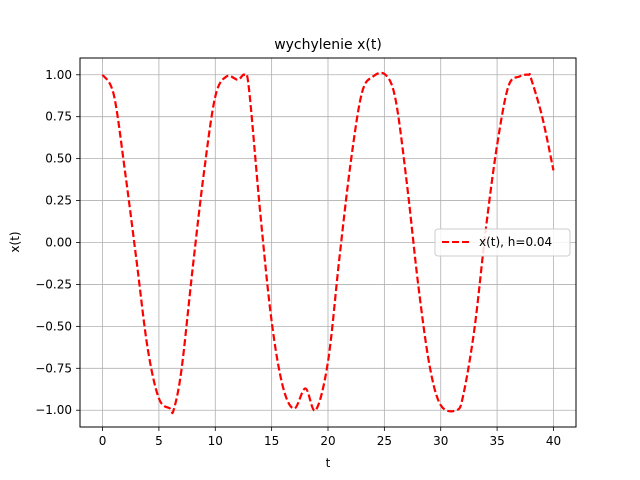  I want to click on x-tick-label: 0, so click(103, 441).